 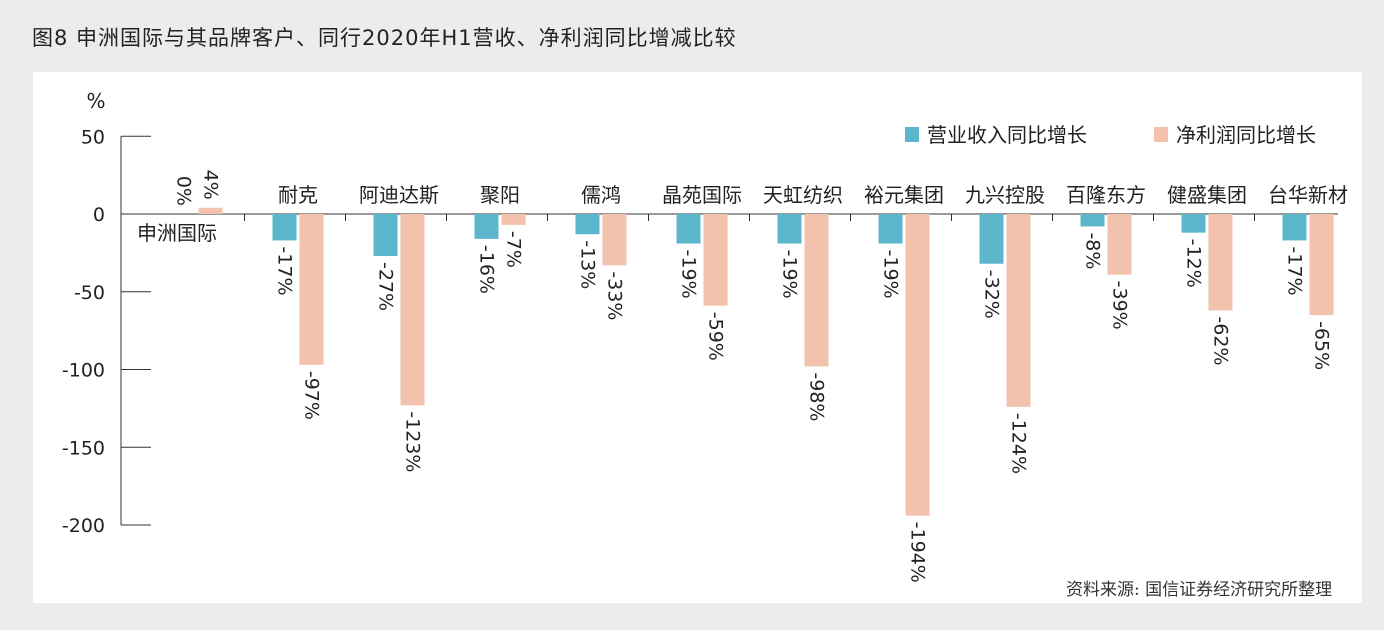 I want to click on y-tick-label: -150, so click(x=83, y=448).